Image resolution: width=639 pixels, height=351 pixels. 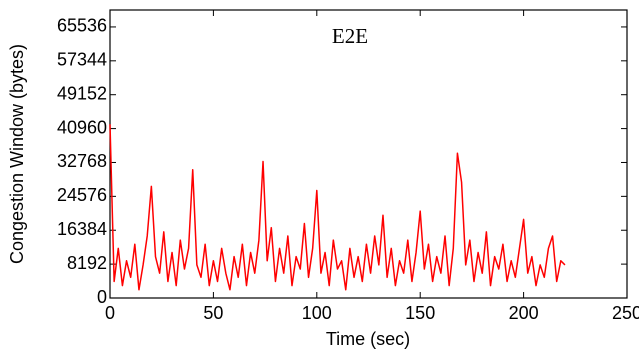 What do you see at coordinates (350, 36) in the screenshot?
I see `chart-title: E2E` at bounding box center [350, 36].